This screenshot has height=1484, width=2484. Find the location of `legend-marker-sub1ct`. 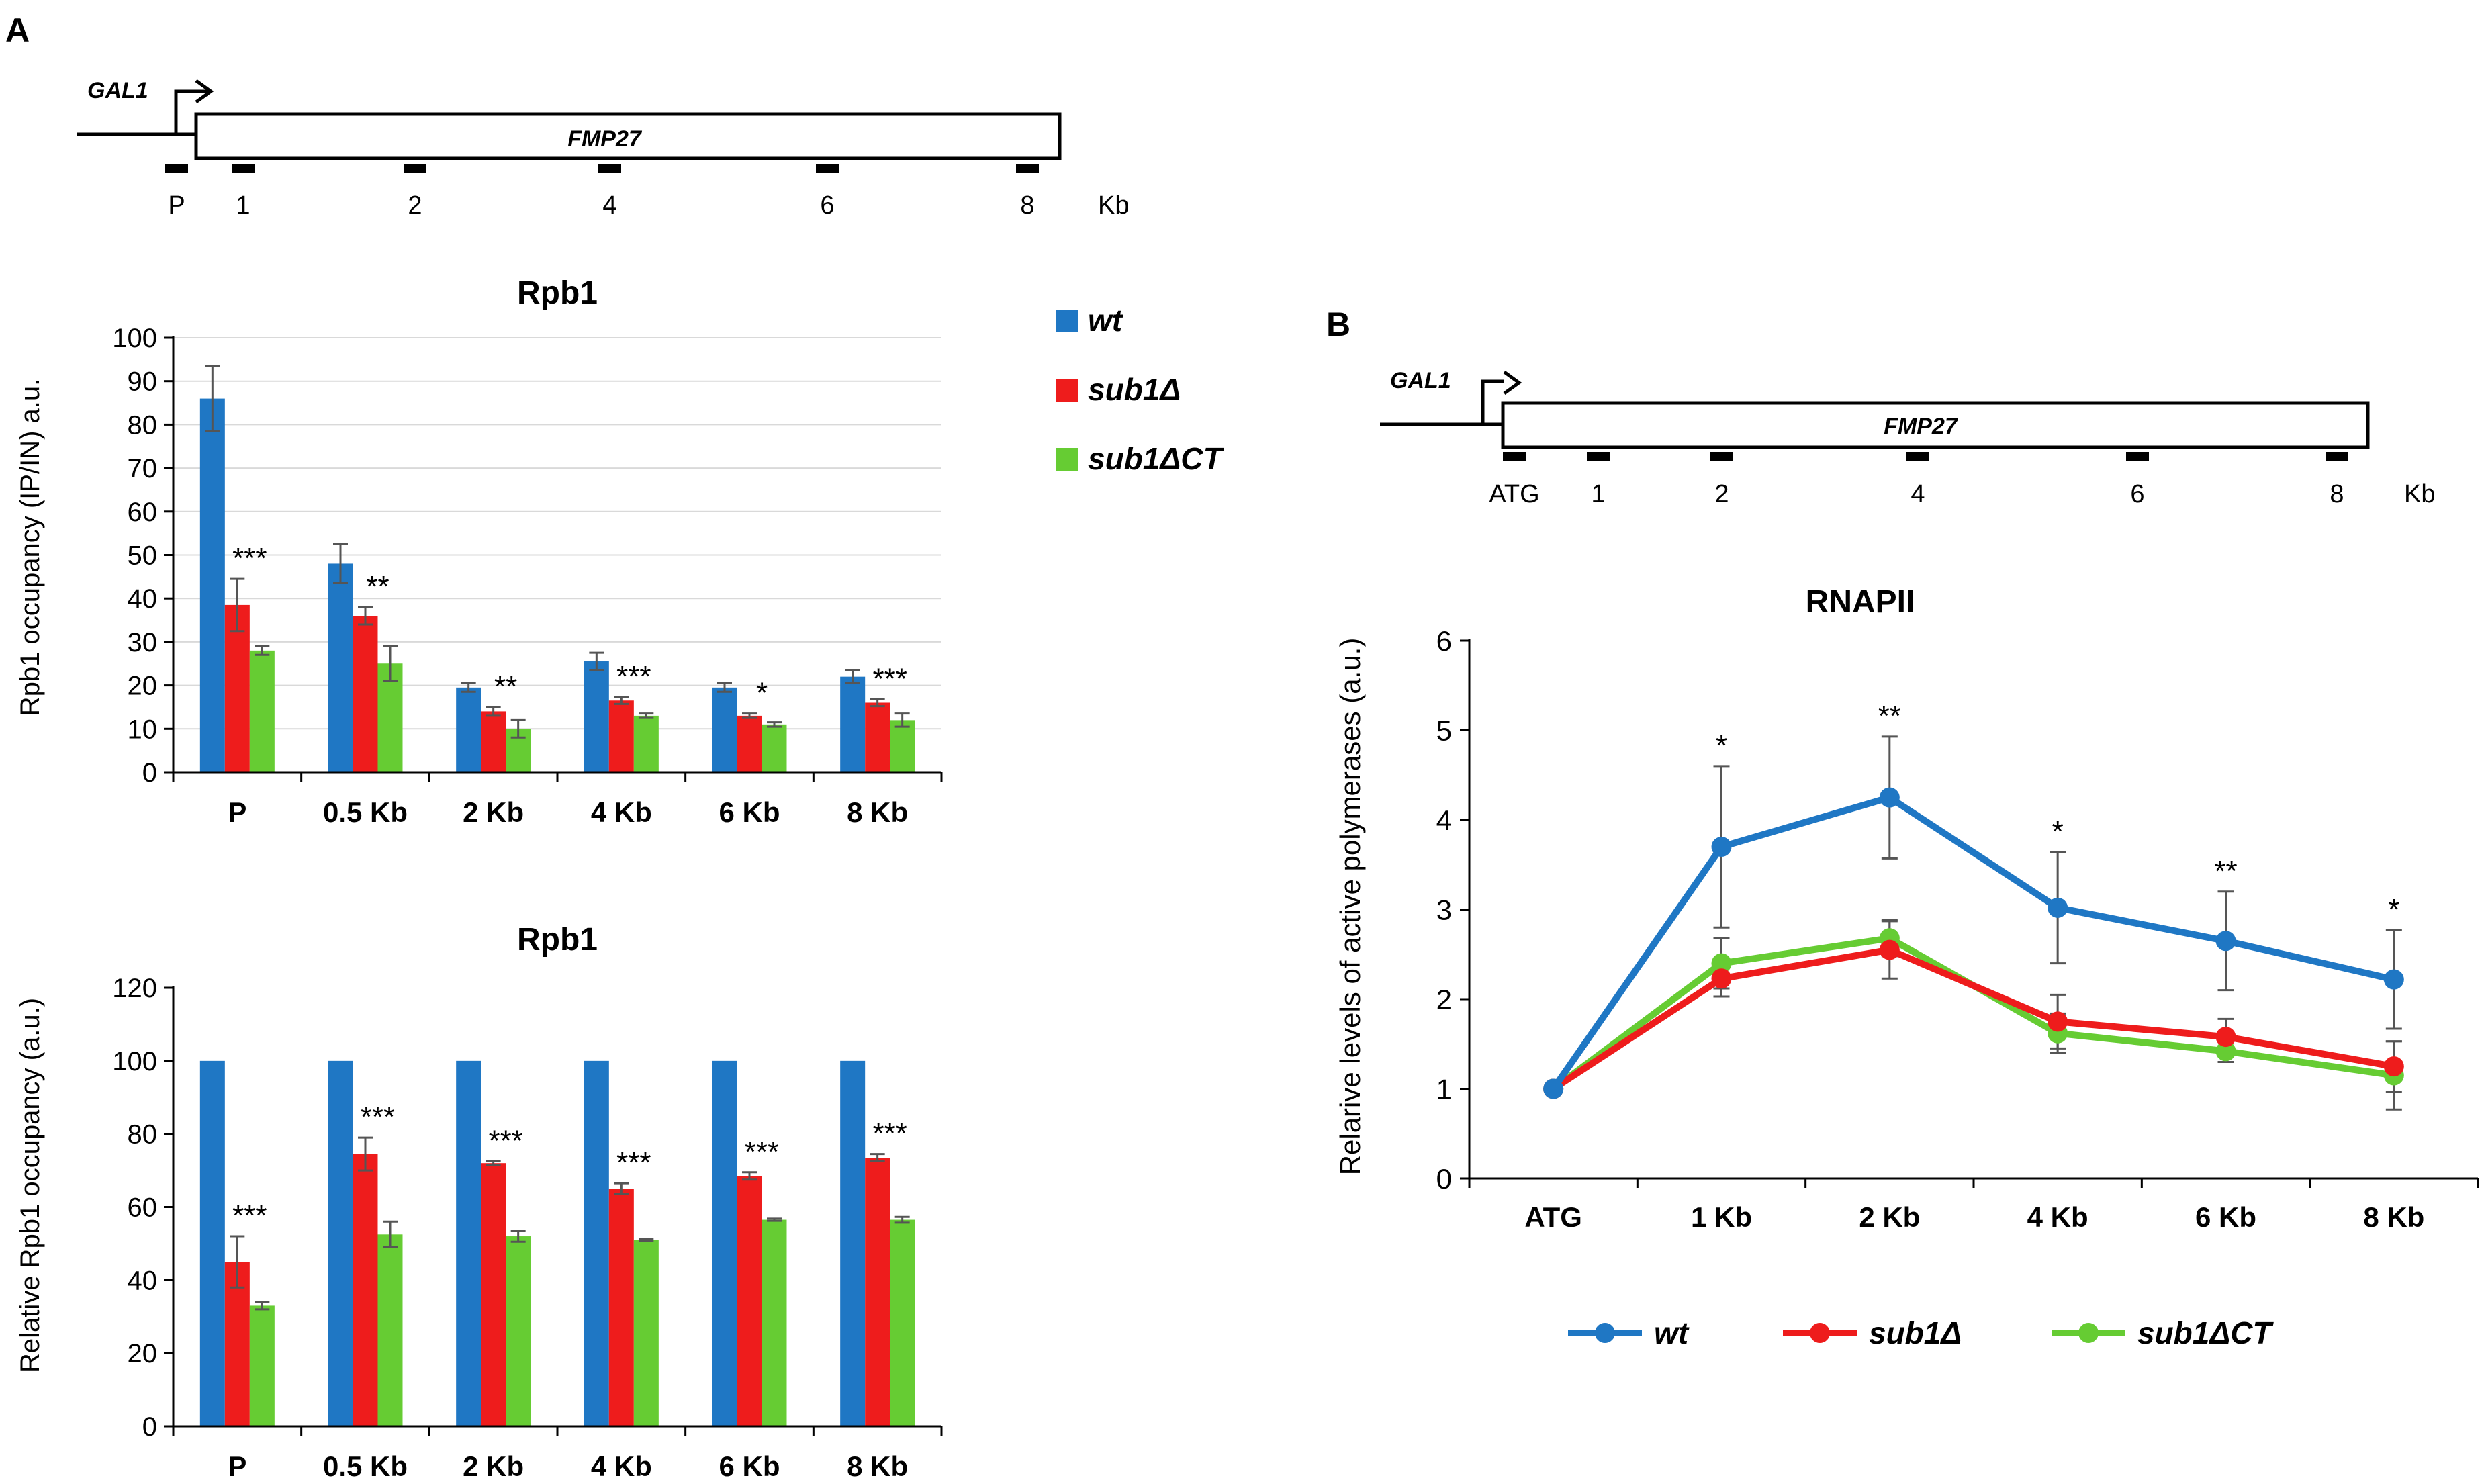

legend-marker-sub1ct is located at coordinates (2088, 1333).